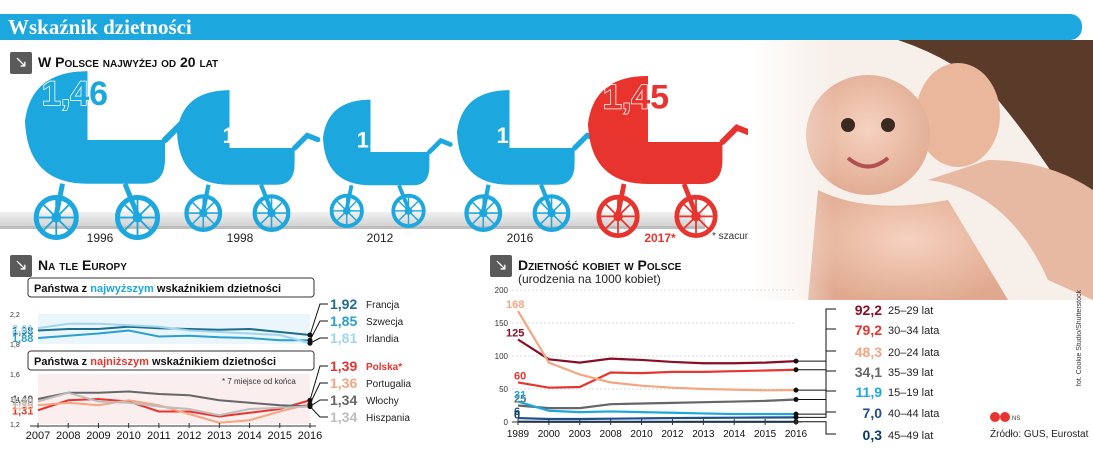  I want to click on series-start-label: 0, so click(517, 416).